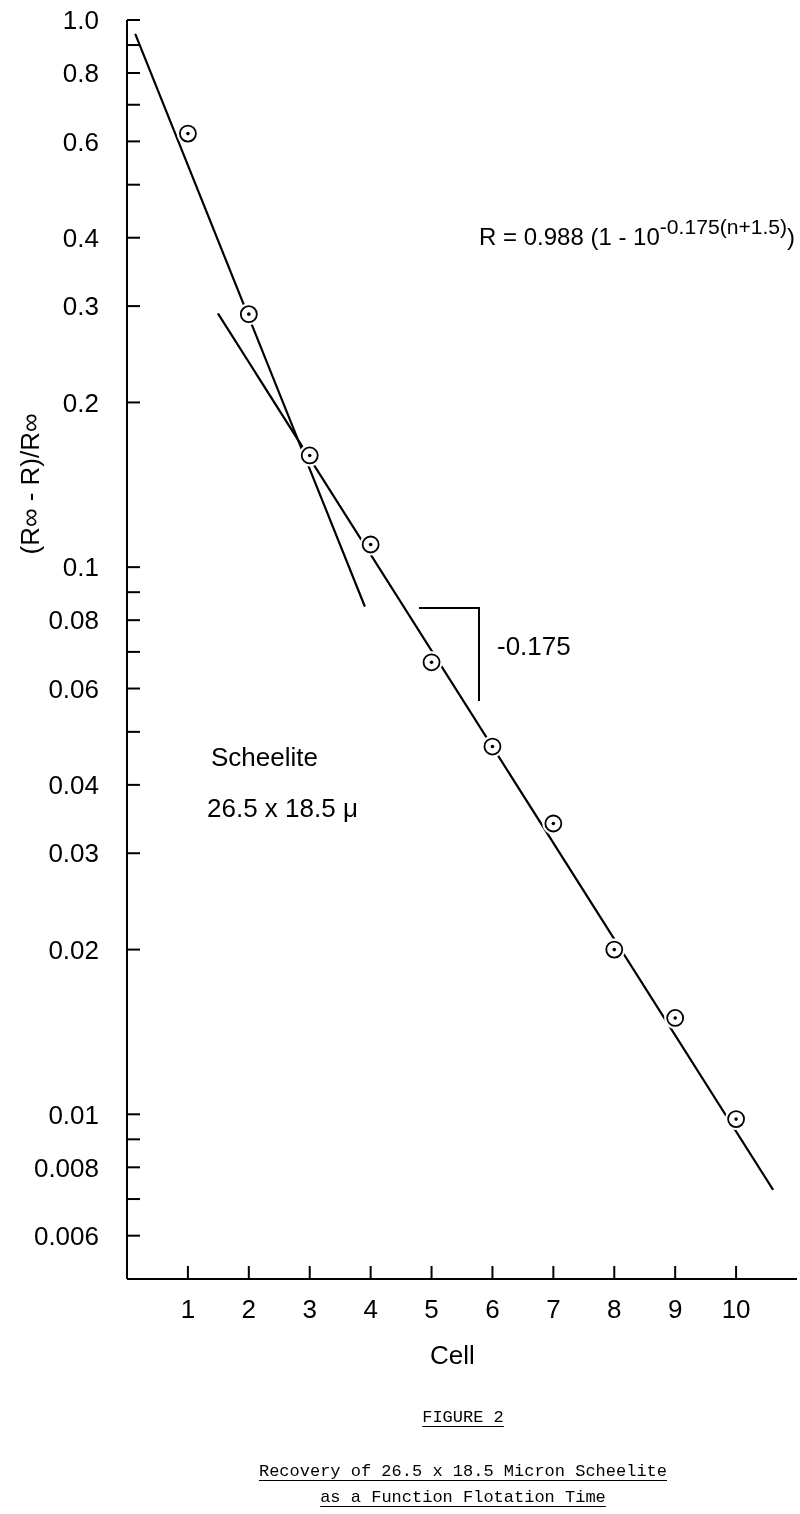 This screenshot has width=800, height=1514. Describe the element at coordinates (80, 402) in the screenshot. I see `y-tick-label: 0.2` at that location.